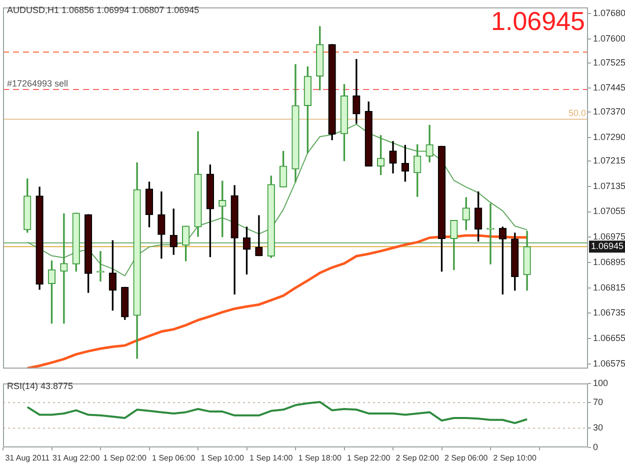  Describe the element at coordinates (320, 457) in the screenshot. I see `x-tick-label: 1 Sep 18:00` at that location.